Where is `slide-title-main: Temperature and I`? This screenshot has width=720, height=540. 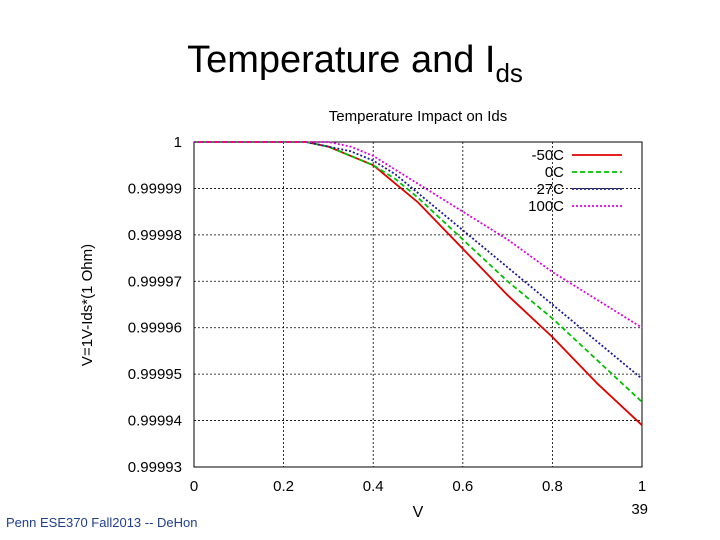
slide-title-main: Temperature and I is located at coordinates (341, 60).